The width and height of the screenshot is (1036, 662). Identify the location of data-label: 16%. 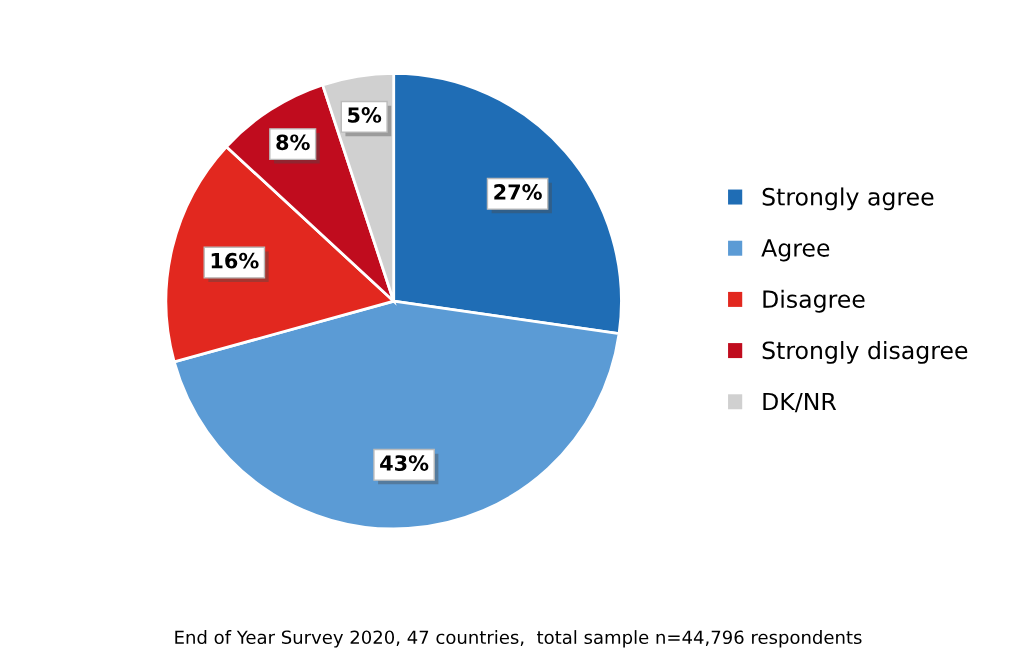
(235, 260).